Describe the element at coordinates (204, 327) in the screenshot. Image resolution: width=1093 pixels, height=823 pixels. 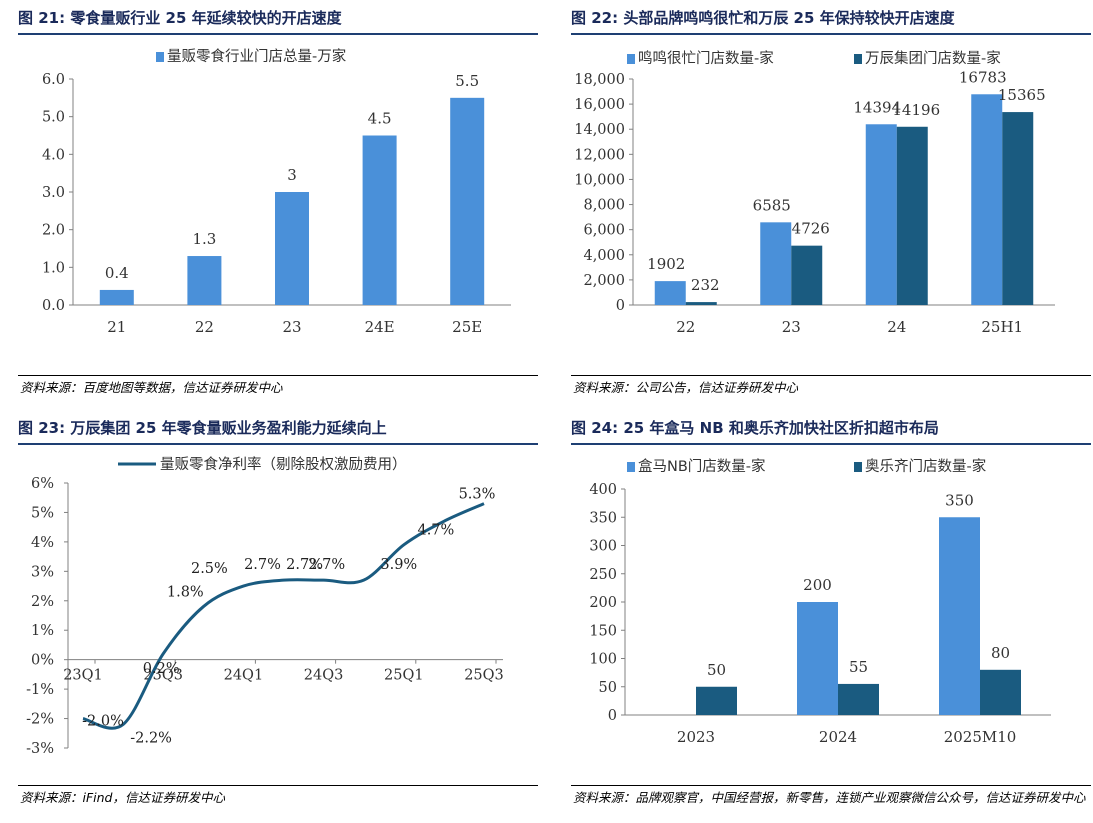
I see `x-tick-label: 22` at that location.